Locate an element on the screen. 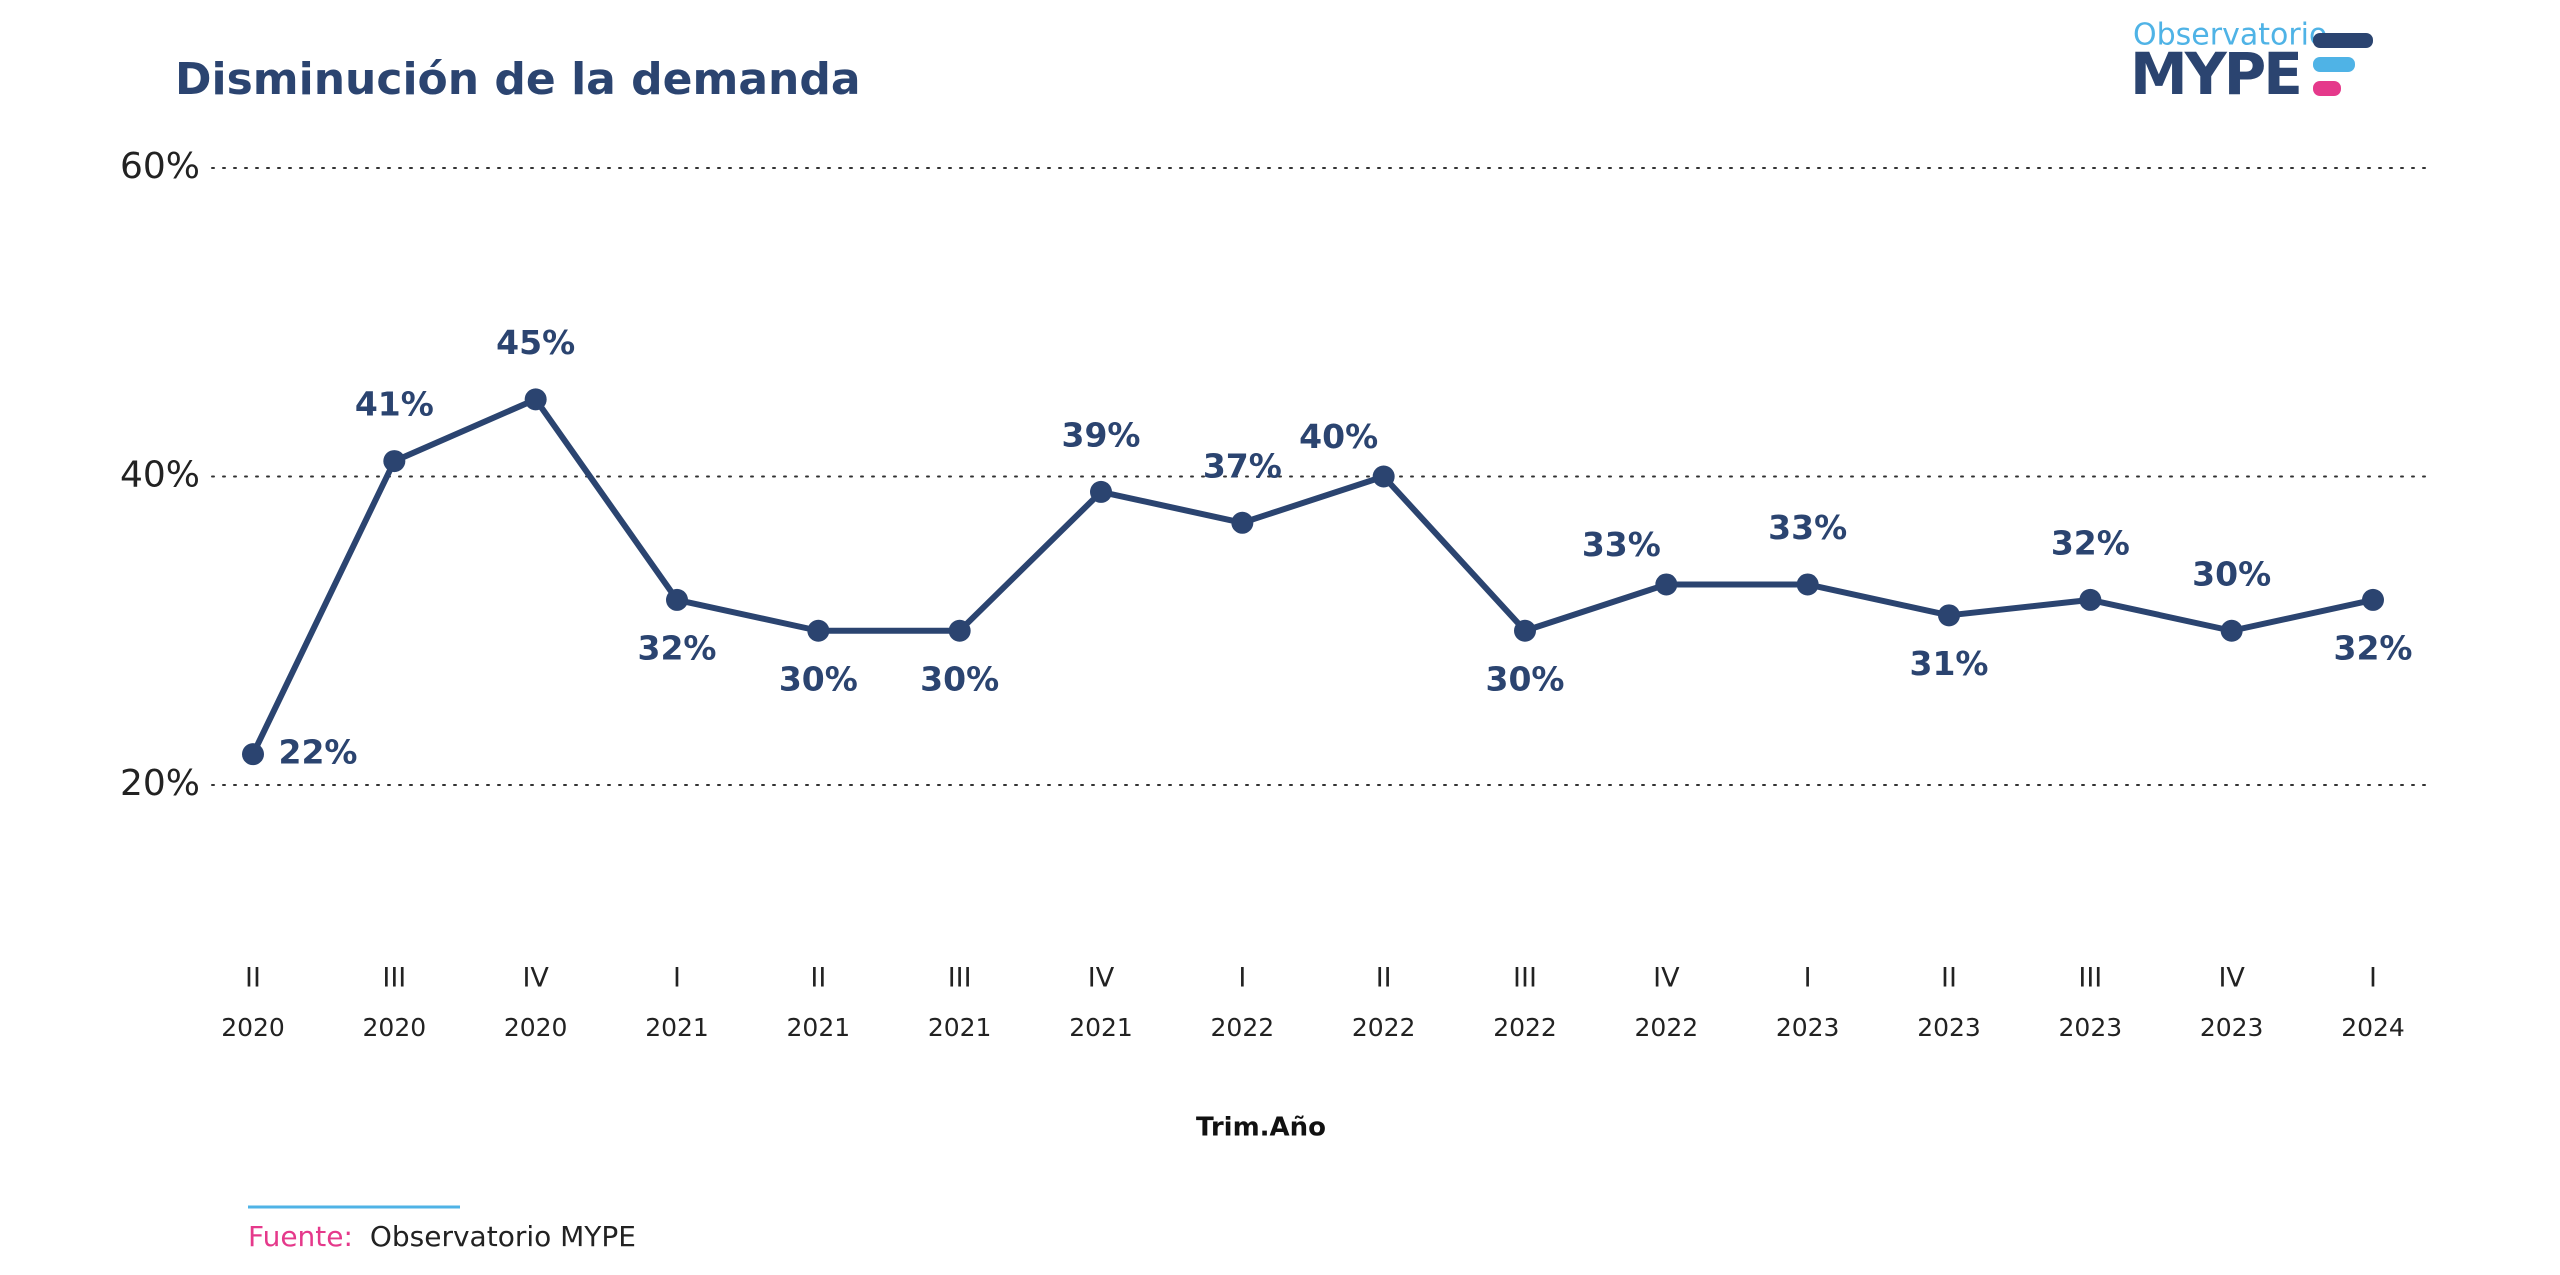 Image resolution: width=2560 pixels, height=1275 pixels. logo: Observatorio MYPE is located at coordinates (2251, 63).